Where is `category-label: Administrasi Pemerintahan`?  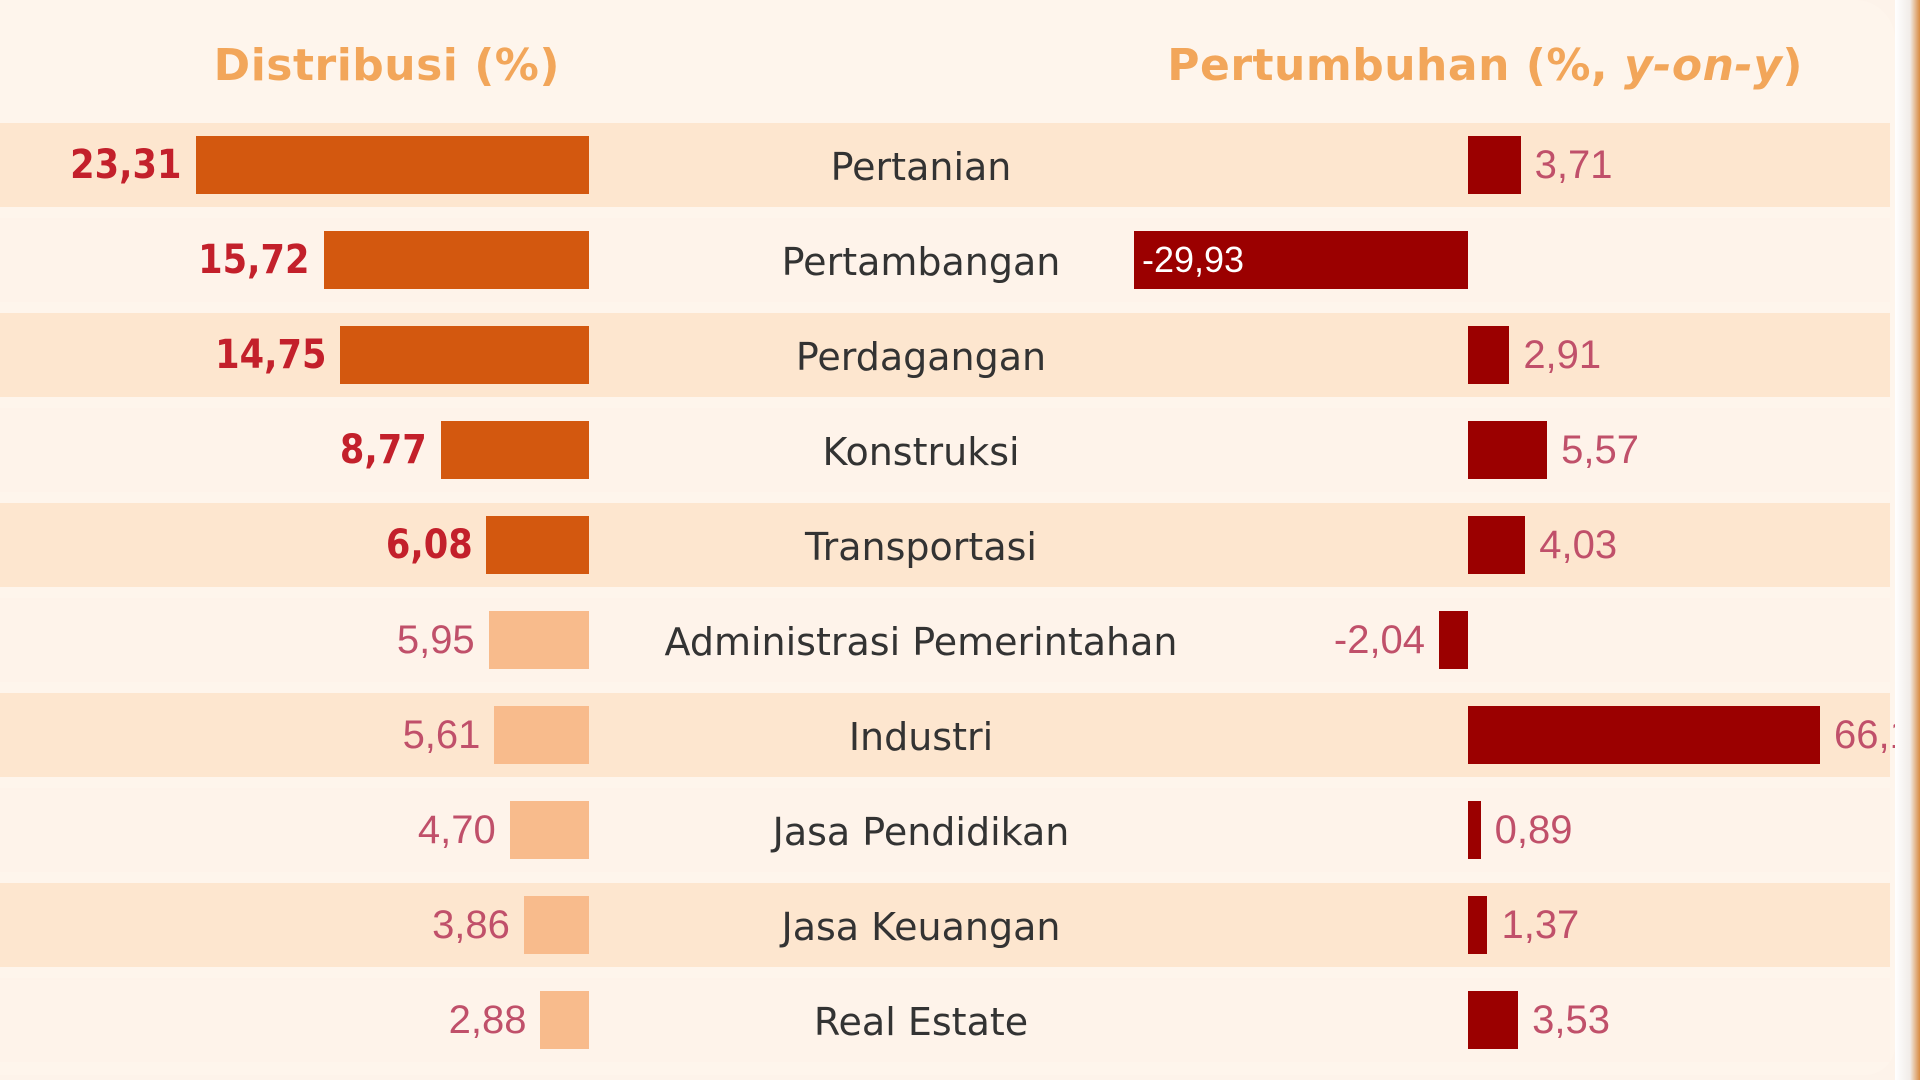
category-label: Administrasi Pemerintahan is located at coordinates (921, 642).